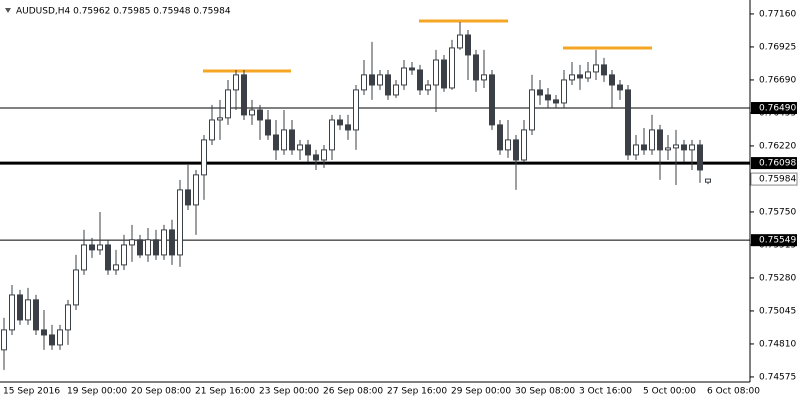  Describe the element at coordinates (777, 80) in the screenshot. I see `y-tick-label: 0.76690` at that location.